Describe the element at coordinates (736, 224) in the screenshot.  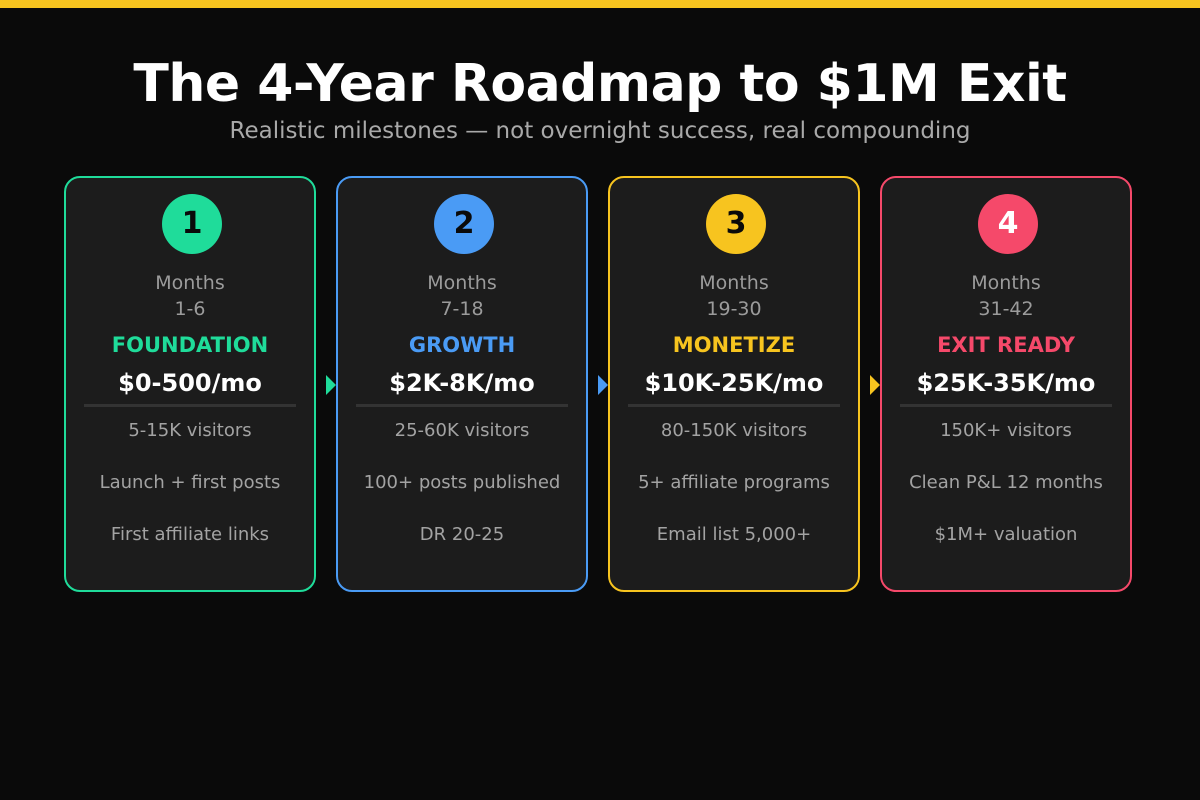
I see `phase-number-badge: 3` at that location.